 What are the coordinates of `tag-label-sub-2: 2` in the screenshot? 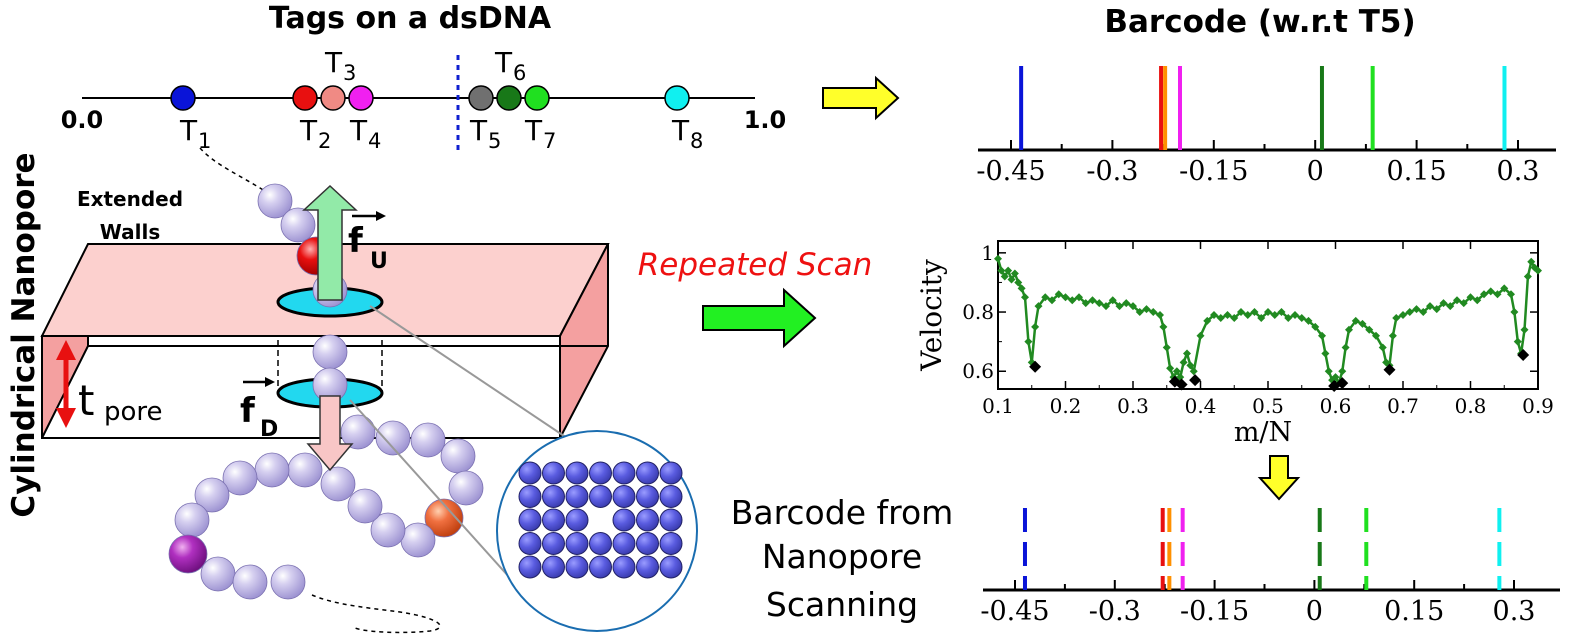 It's located at (324, 141).